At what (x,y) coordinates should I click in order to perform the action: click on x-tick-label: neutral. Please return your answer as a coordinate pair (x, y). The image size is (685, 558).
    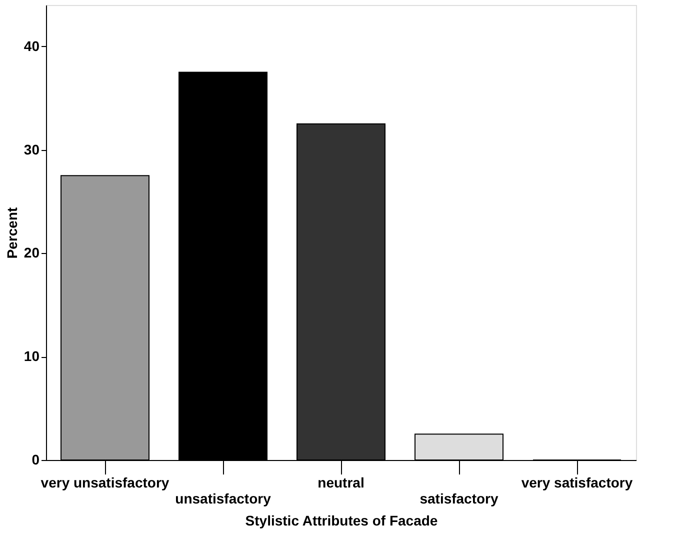
    Looking at the image, I should click on (341, 482).